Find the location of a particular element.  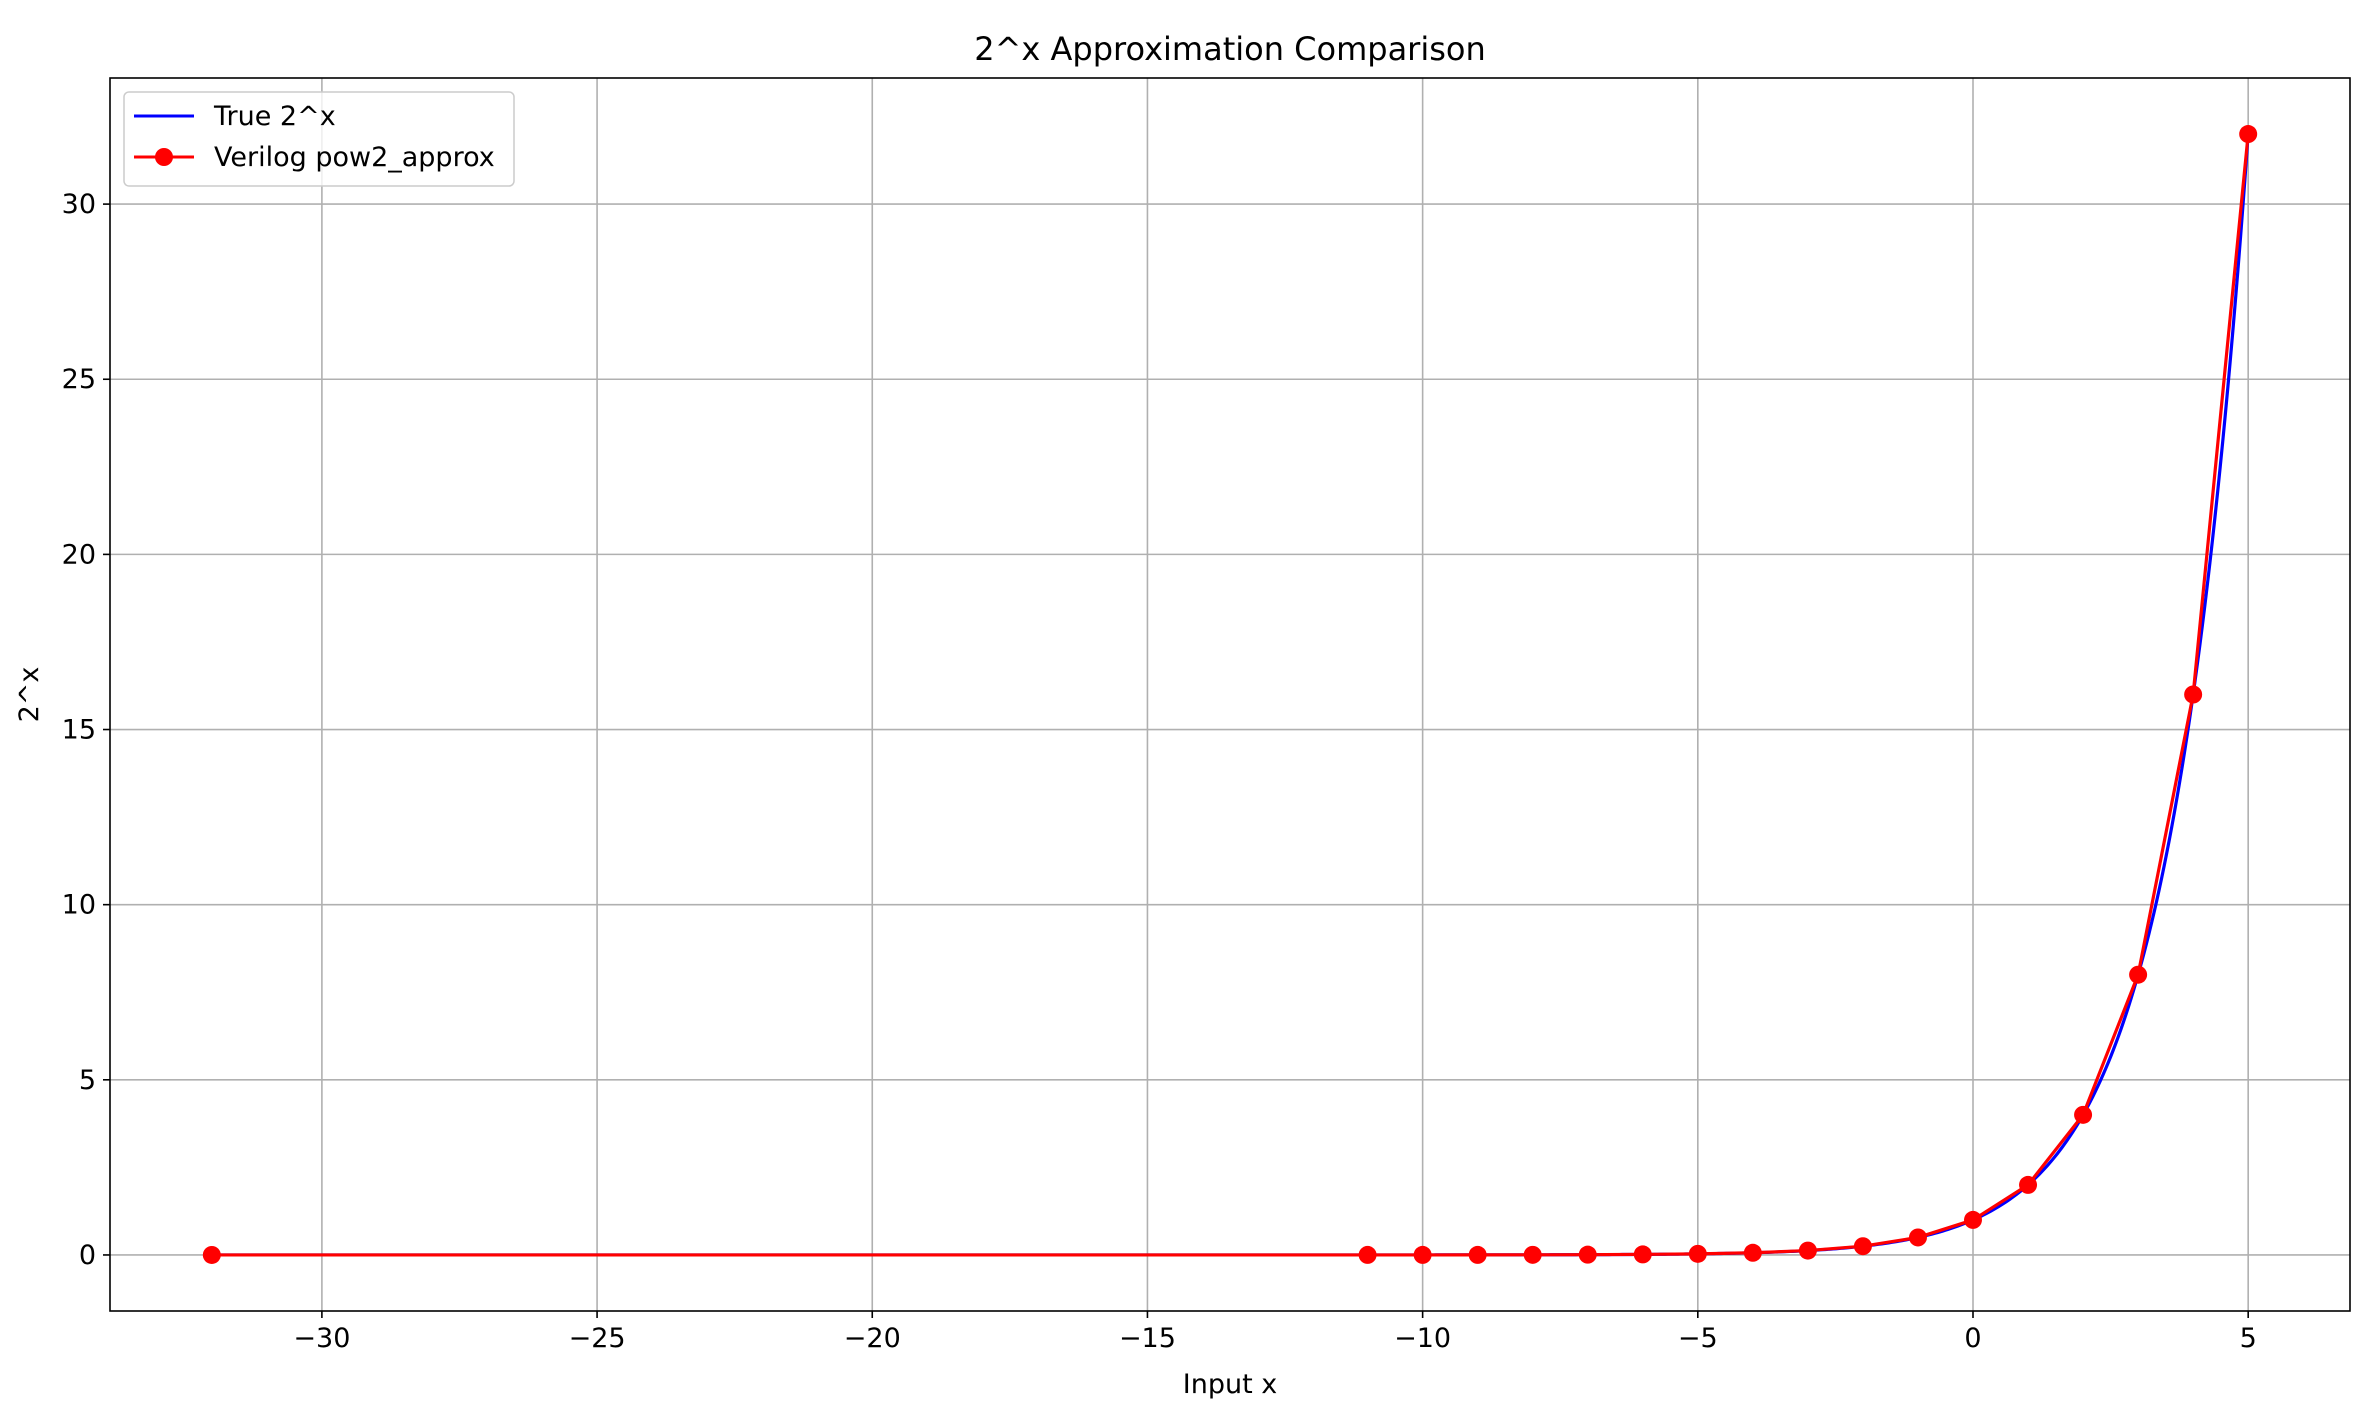

chart-title: 2^x Approximation Comparison is located at coordinates (1230, 49).